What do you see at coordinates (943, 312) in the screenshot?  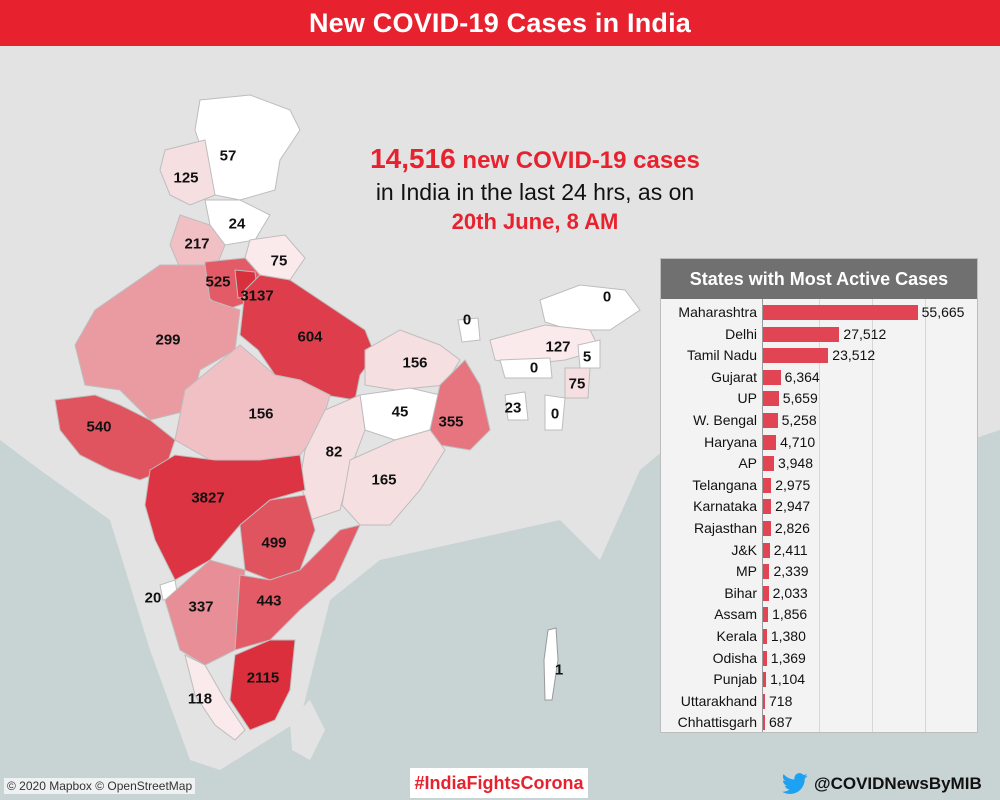 I see `bar-value-label: 55,665` at bounding box center [943, 312].